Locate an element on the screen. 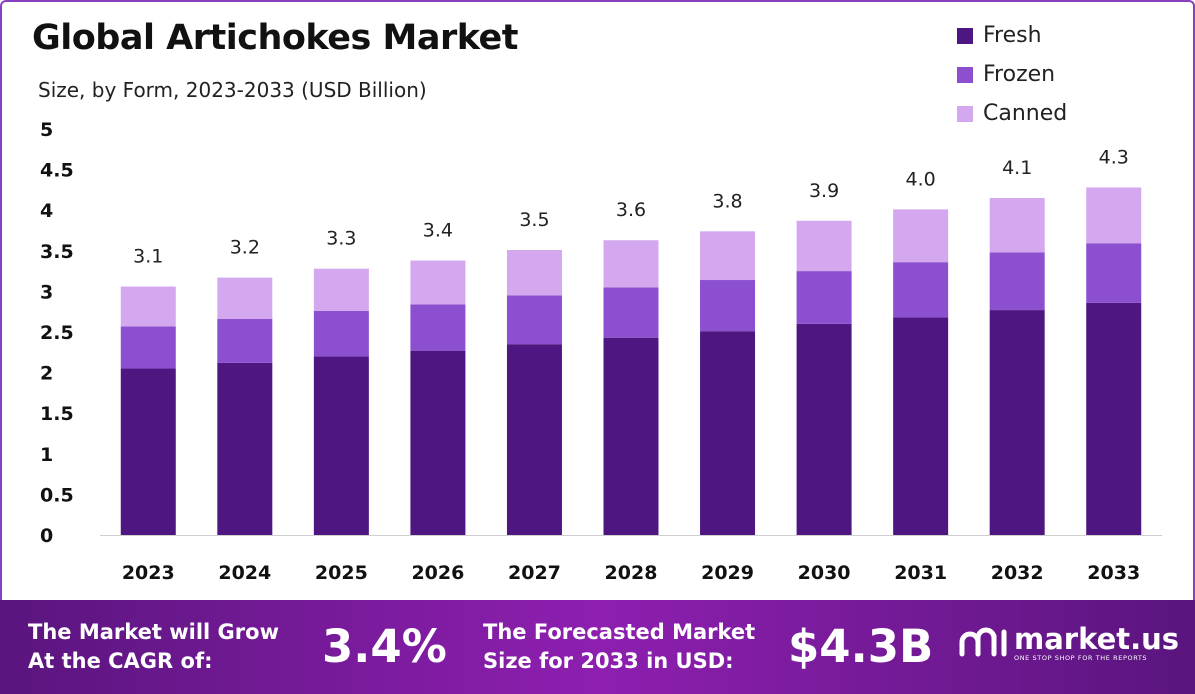 This screenshot has height=694, width=1195. y-tick-label: 0 is located at coordinates (46, 536).